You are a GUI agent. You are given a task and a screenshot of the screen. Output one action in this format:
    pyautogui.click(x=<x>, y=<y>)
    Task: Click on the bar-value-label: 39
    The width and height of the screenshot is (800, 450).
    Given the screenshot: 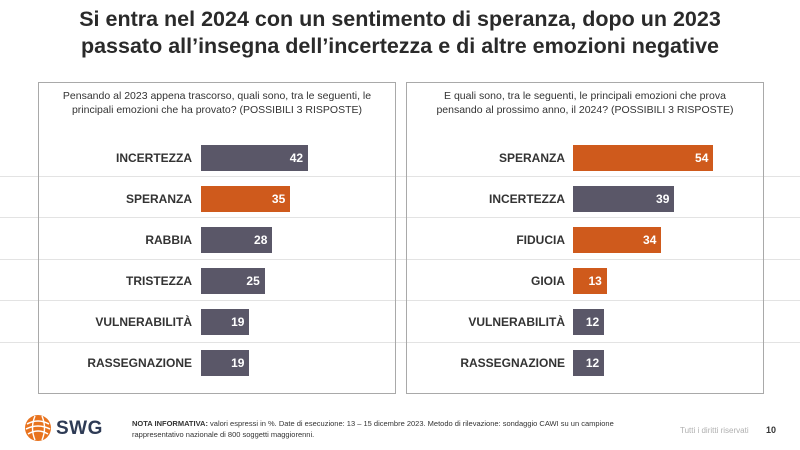 What is the action you would take?
    pyautogui.click(x=663, y=199)
    